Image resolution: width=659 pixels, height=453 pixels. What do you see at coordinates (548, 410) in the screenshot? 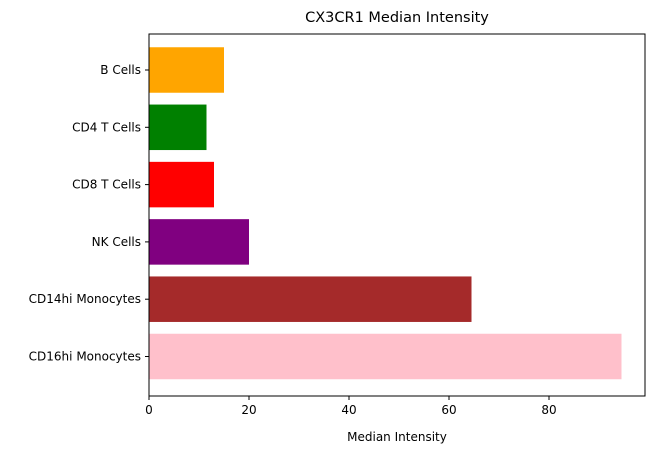
I see `x-tick-label: 80` at bounding box center [548, 410].